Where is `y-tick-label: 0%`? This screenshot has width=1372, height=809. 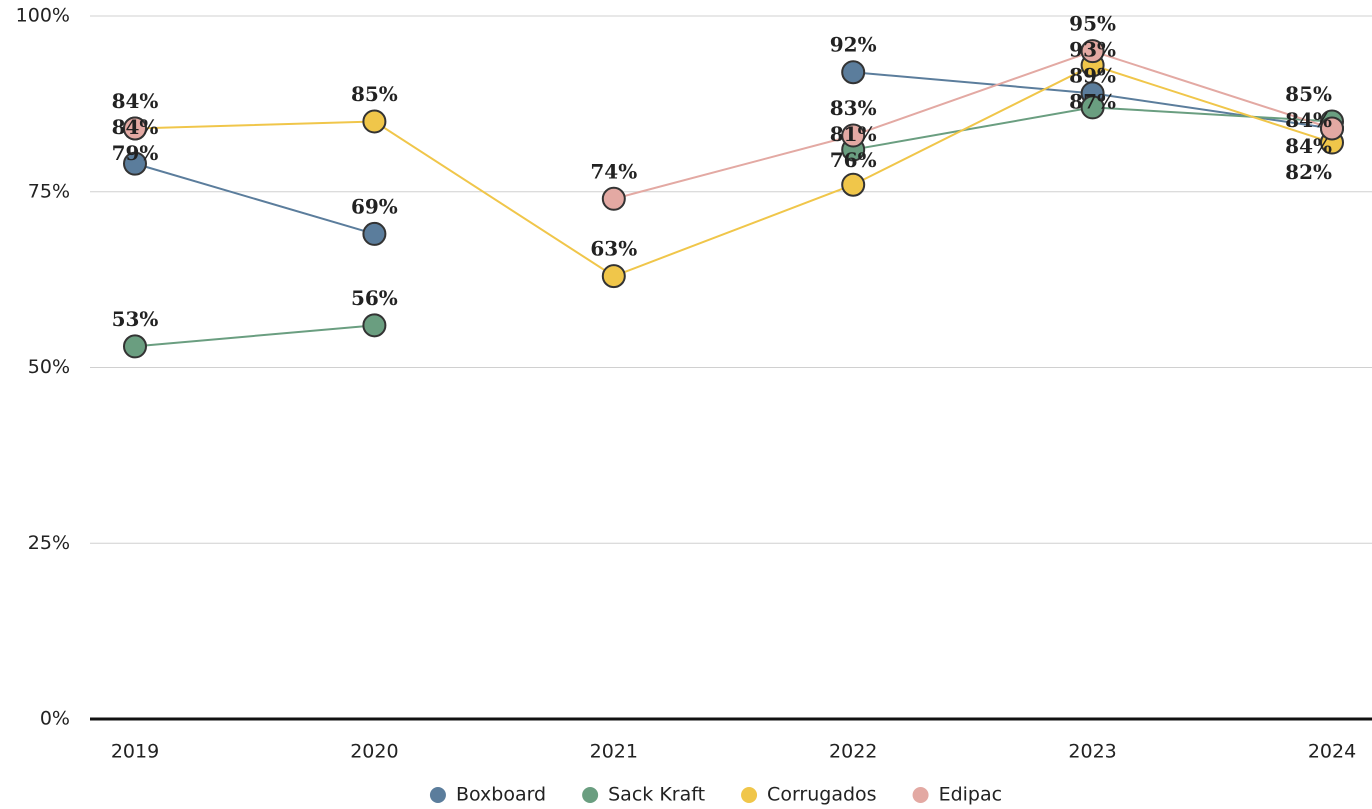
y-tick-label: 0% is located at coordinates (55, 719).